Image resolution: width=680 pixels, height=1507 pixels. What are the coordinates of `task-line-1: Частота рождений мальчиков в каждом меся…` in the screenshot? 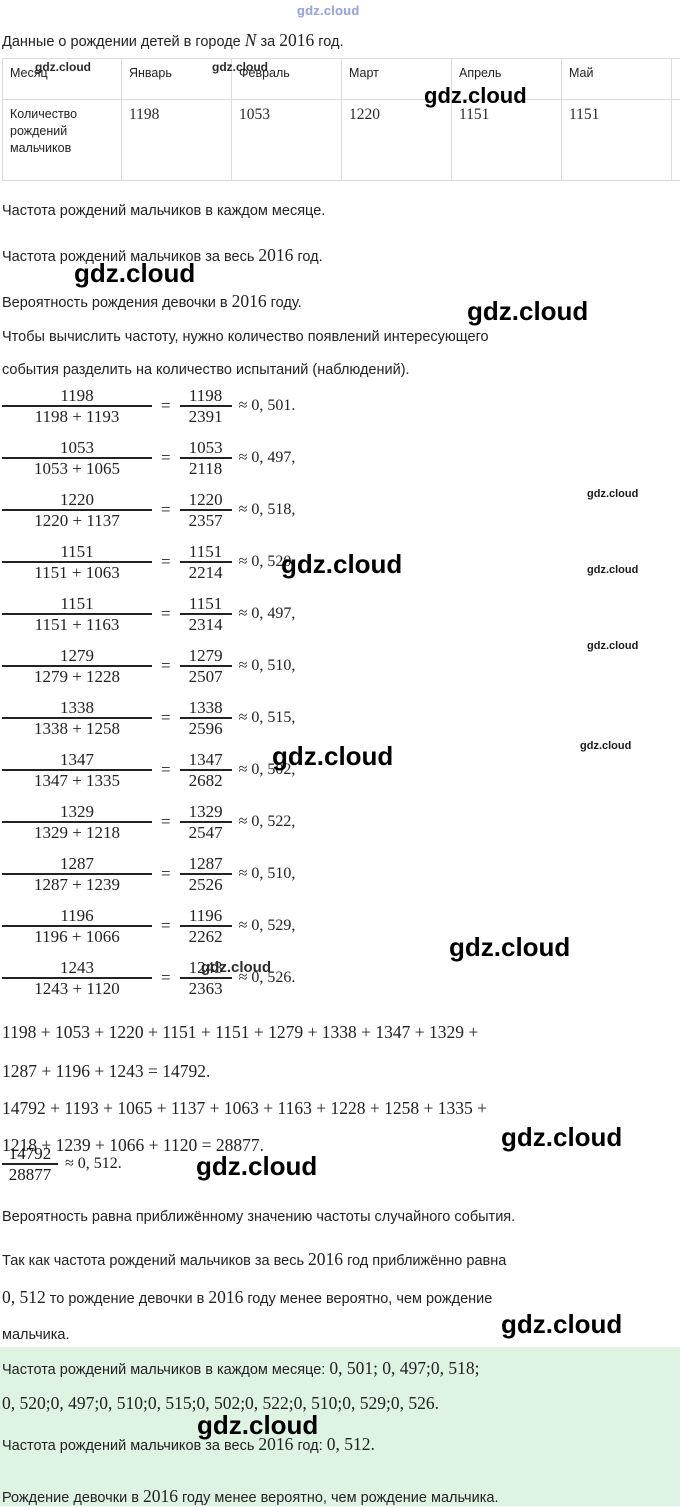 It's located at (163, 211).